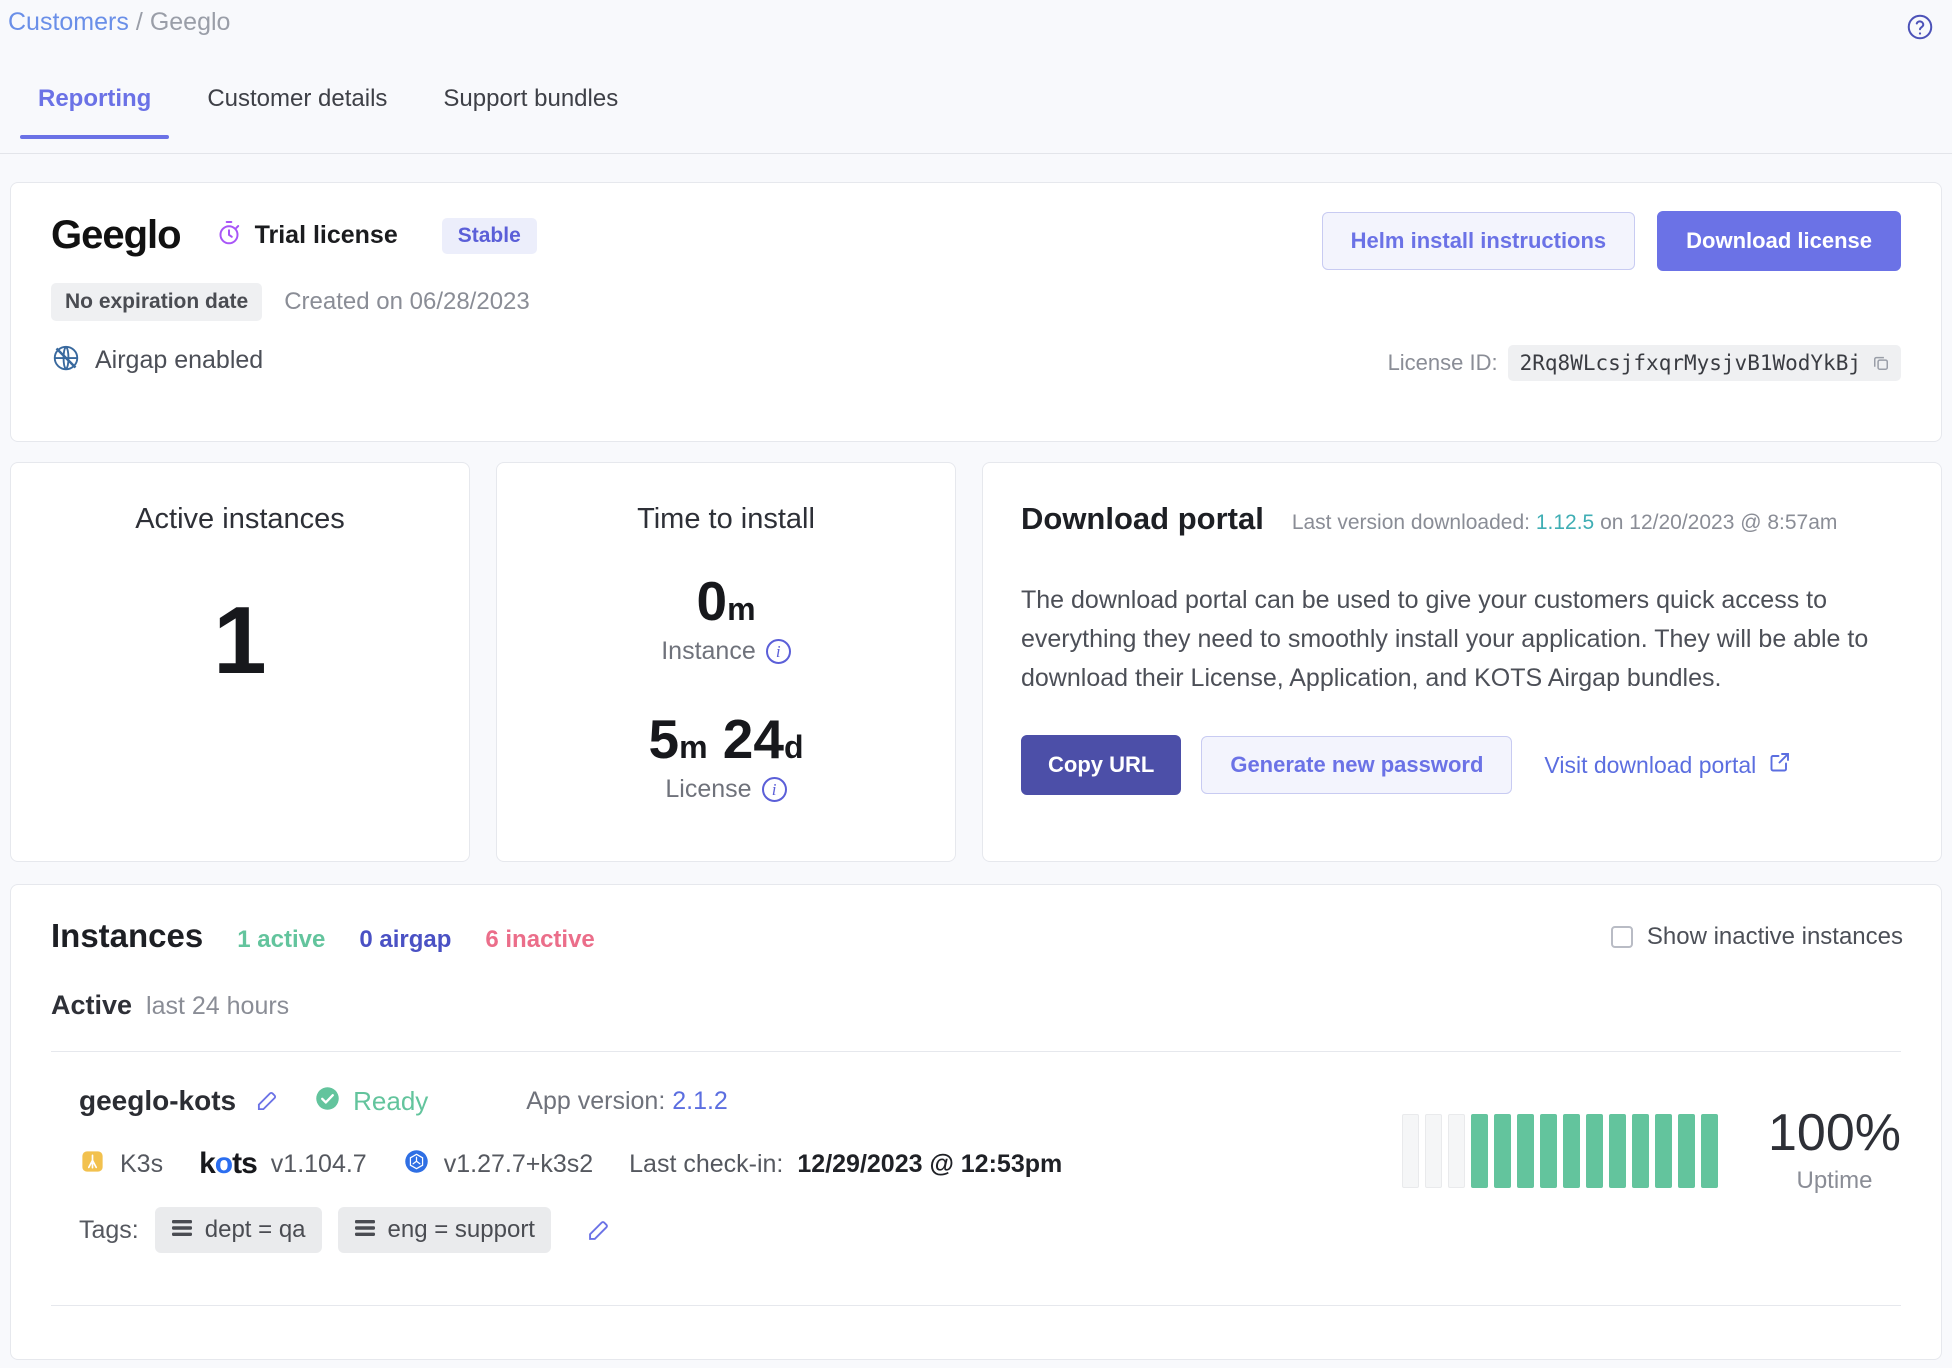  Describe the element at coordinates (1621, 937) in the screenshot. I see `show-inactive-checkbox` at that location.